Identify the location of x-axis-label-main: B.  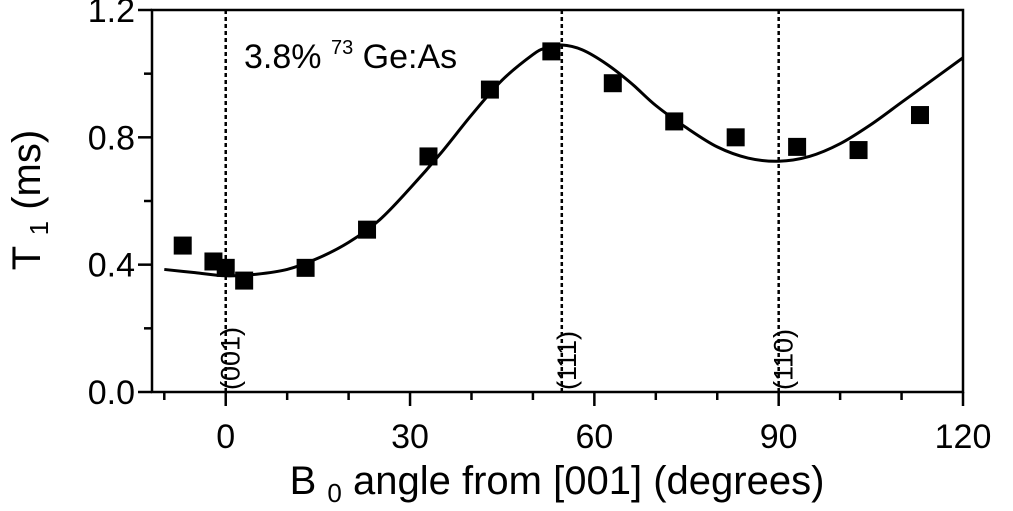
(303, 481).